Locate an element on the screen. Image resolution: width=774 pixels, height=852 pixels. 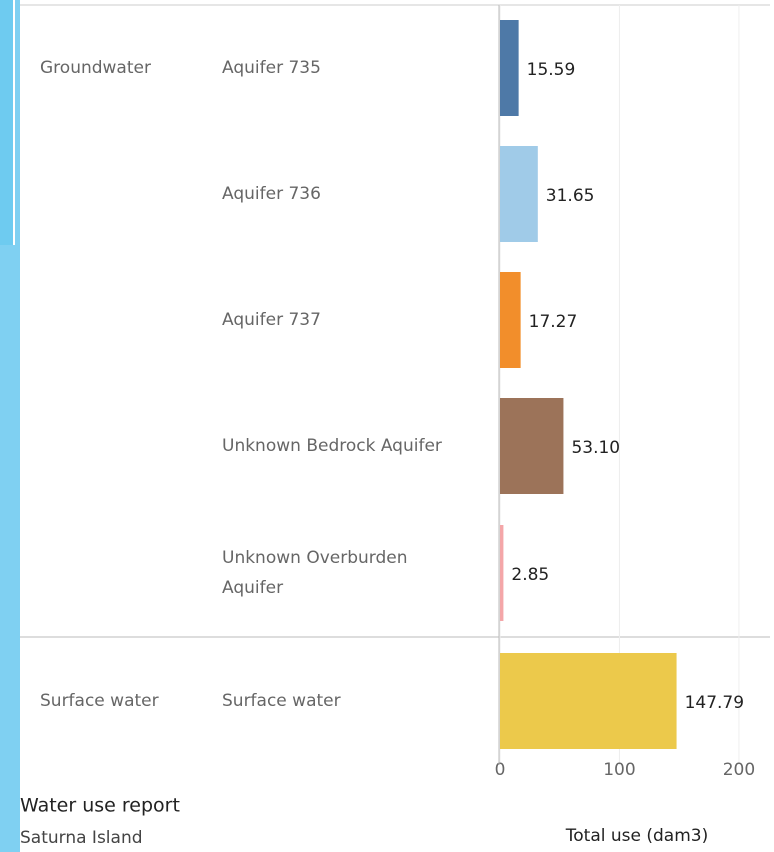
group-label: Surface water is located at coordinates (99, 701).